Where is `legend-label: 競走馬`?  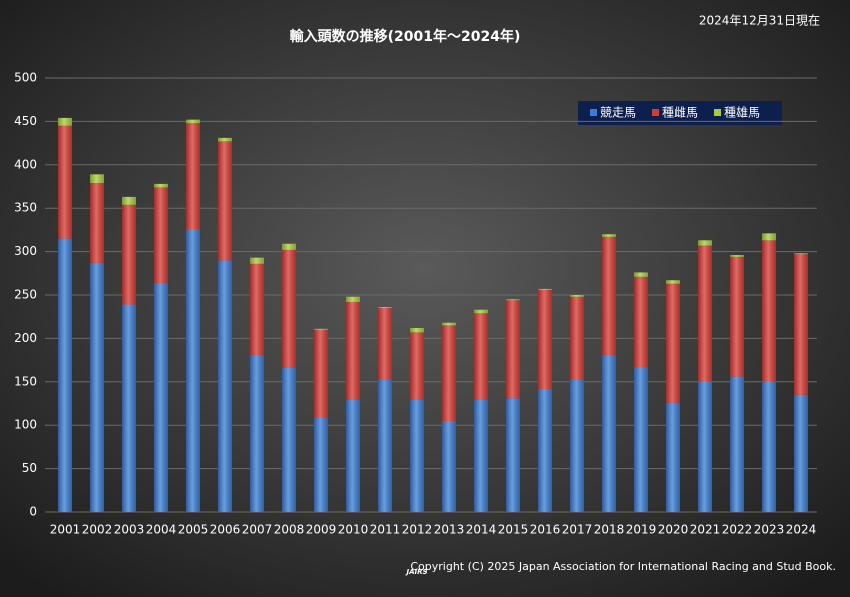 legend-label: 競走馬 is located at coordinates (618, 112).